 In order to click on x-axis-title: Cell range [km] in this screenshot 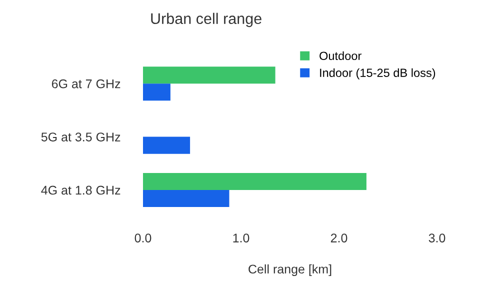, I will do `click(290, 270)`.